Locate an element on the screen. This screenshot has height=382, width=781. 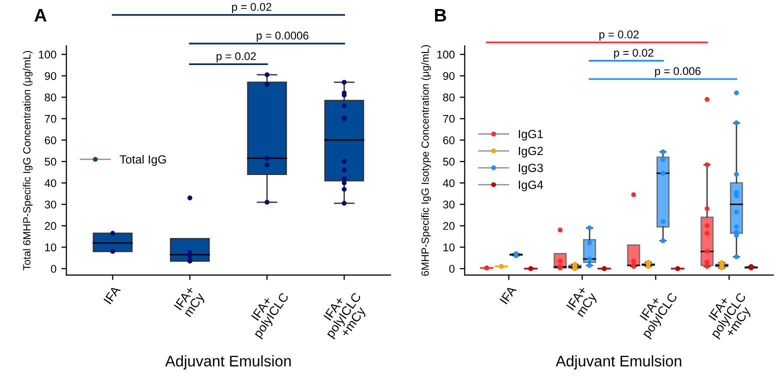
y-axis-title: Total 6MHP-Specific IgG Concentration (μg/mL) is located at coordinates (27, 160).